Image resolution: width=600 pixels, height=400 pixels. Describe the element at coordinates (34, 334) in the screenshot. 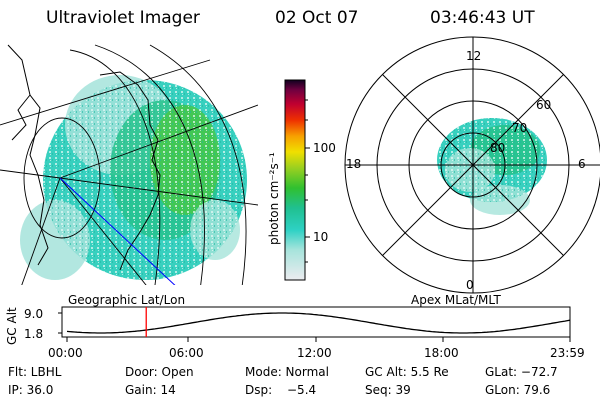

I see `altitude-ytick-min: 1.8` at that location.